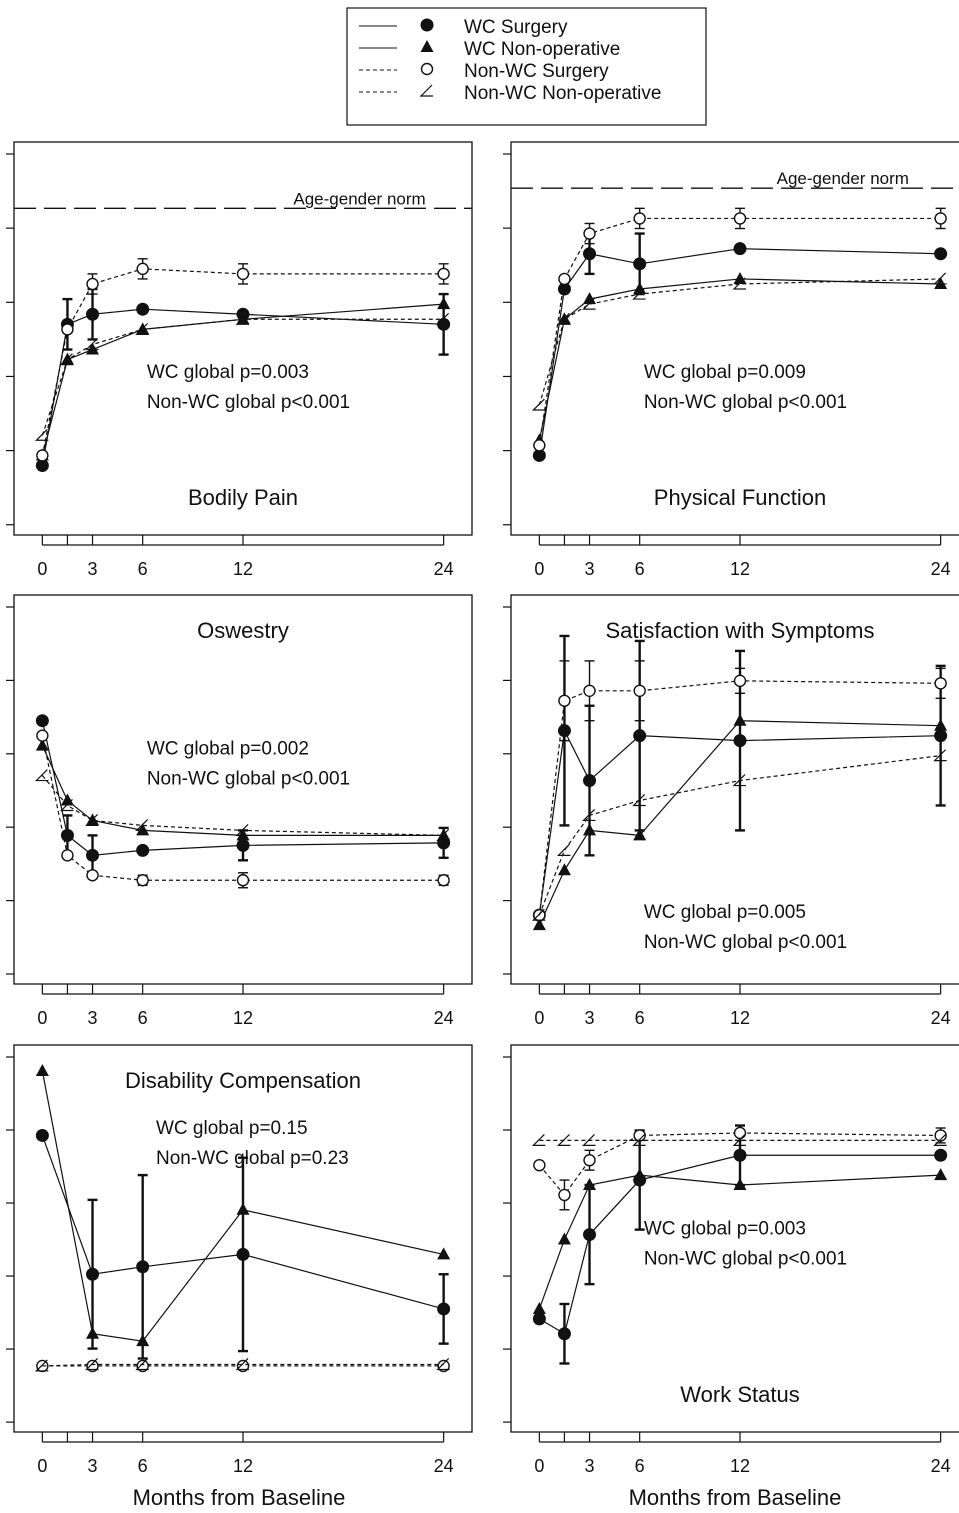 This screenshot has height=1513, width=959. Describe the element at coordinates (526, 66) in the screenshot. I see `legend-box` at that location.